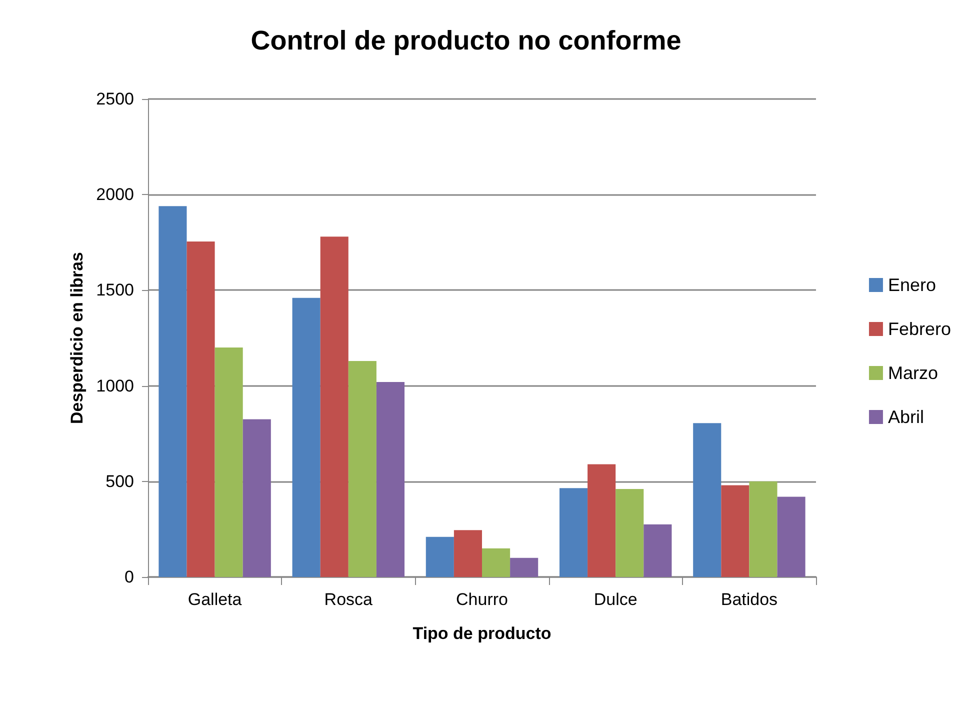 This screenshot has width=974, height=702. Describe the element at coordinates (482, 599) in the screenshot. I see `x-tick-label: Churro` at that location.